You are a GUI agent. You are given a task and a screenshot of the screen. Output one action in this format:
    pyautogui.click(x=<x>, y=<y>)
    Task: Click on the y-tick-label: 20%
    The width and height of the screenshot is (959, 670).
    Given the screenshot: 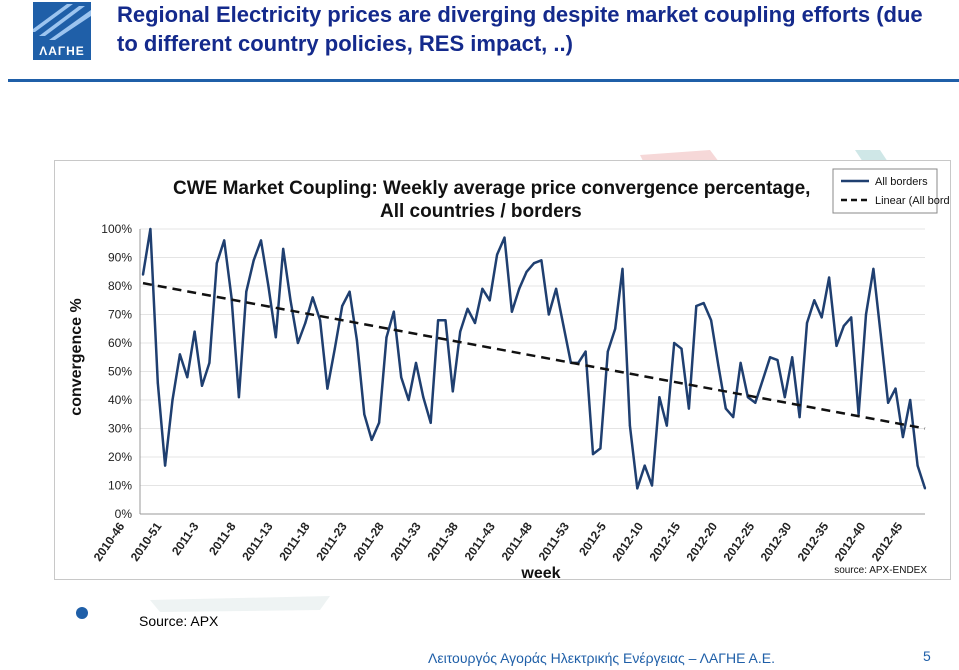 What is the action you would take?
    pyautogui.click(x=120, y=457)
    